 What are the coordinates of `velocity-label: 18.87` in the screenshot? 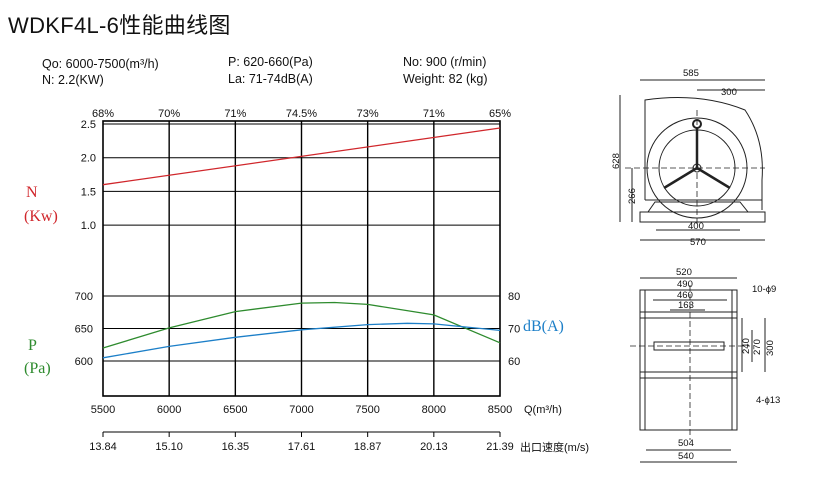 It's located at (368, 447).